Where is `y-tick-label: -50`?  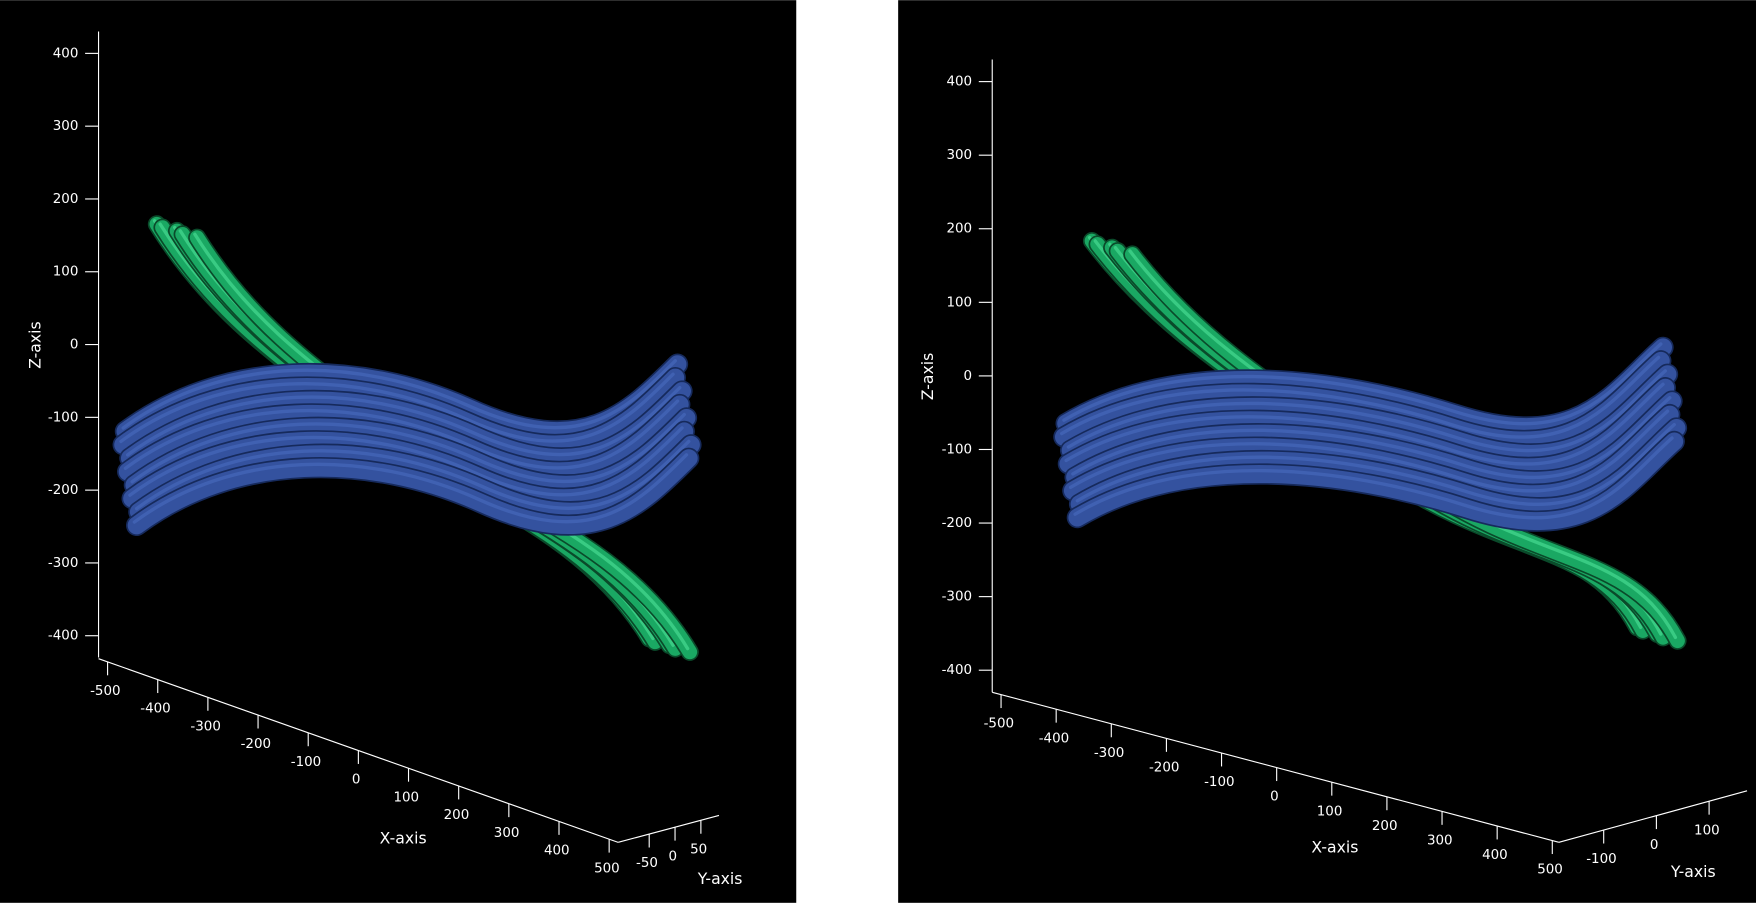 y-tick-label: -50 is located at coordinates (647, 863).